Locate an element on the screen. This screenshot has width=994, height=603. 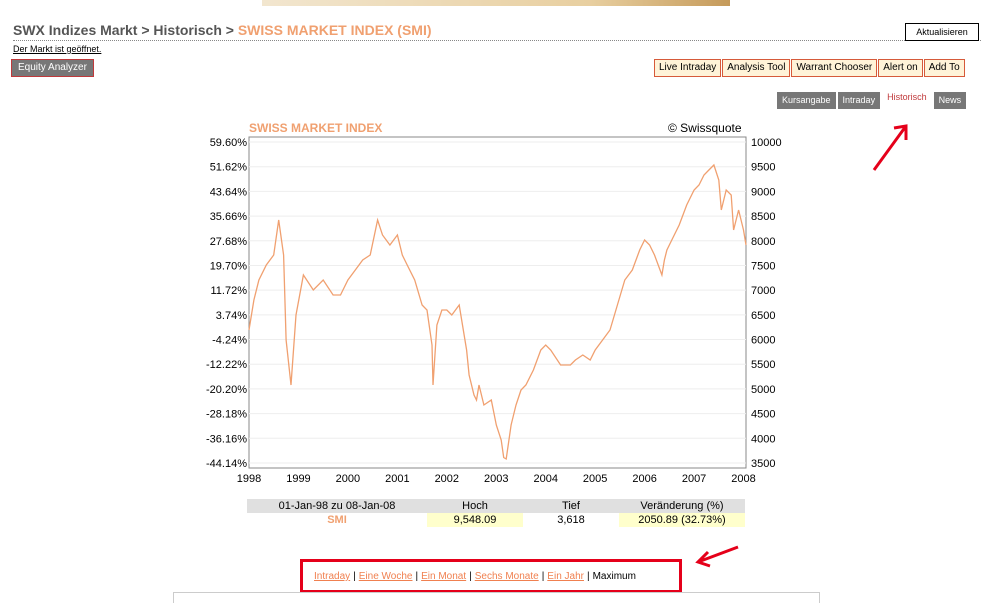
x-tick-label: 2003 is located at coordinates (496, 479).